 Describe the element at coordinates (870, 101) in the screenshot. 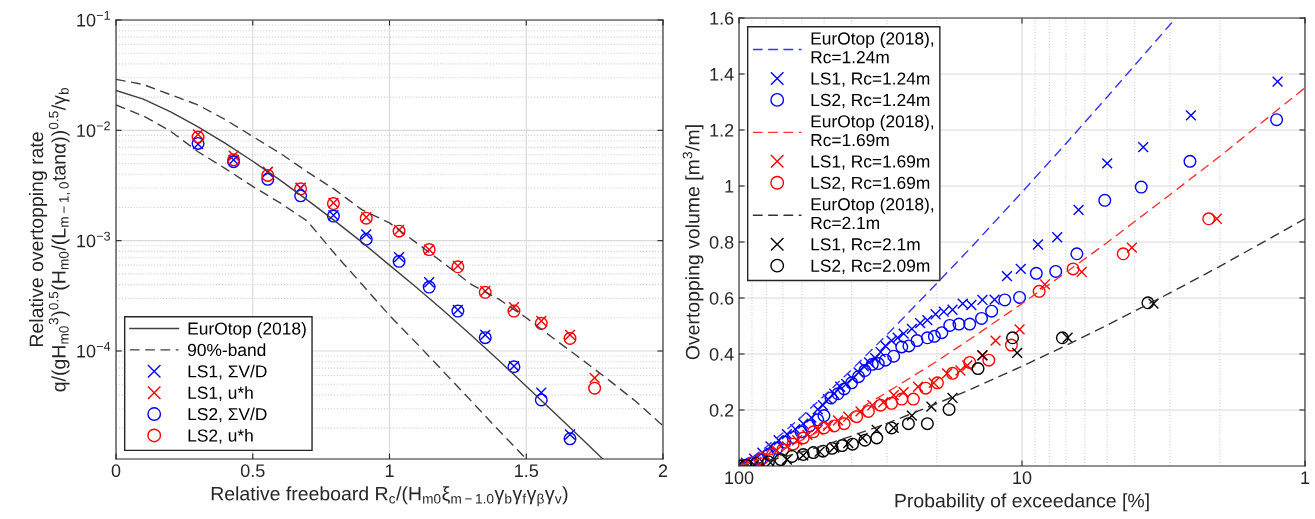

I see `legend-label: LS2, Rc=1.24m` at that location.